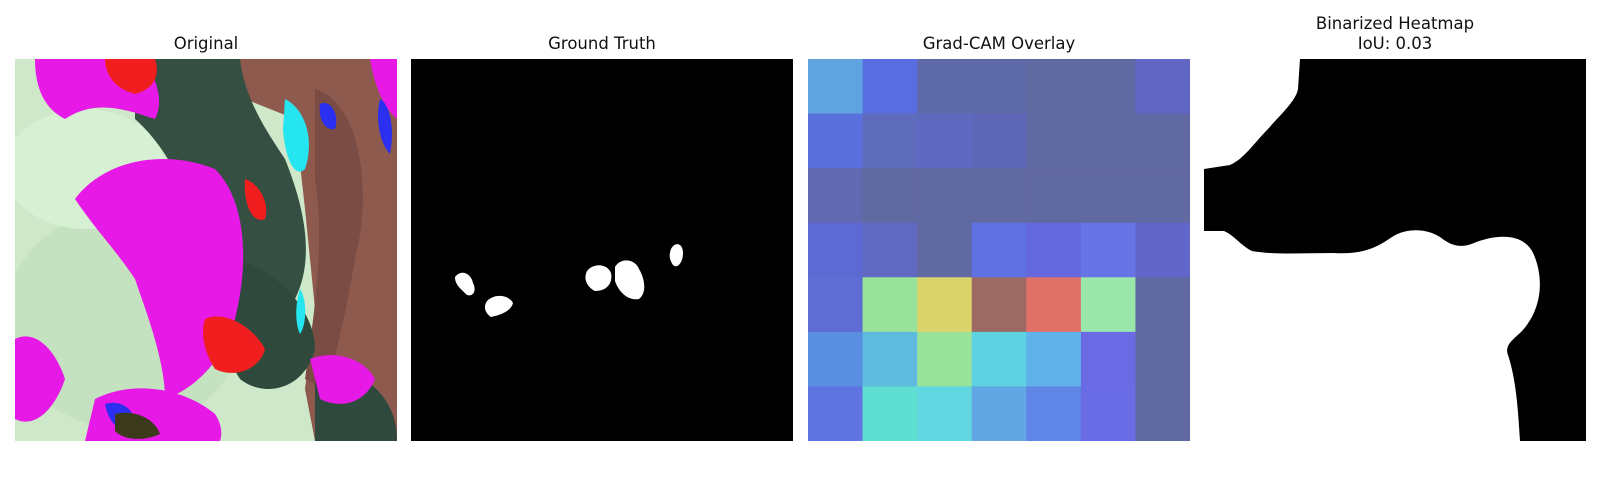 The height and width of the screenshot is (500, 1600). I want to click on iou-score: IoU: 0.03, so click(1395, 43).